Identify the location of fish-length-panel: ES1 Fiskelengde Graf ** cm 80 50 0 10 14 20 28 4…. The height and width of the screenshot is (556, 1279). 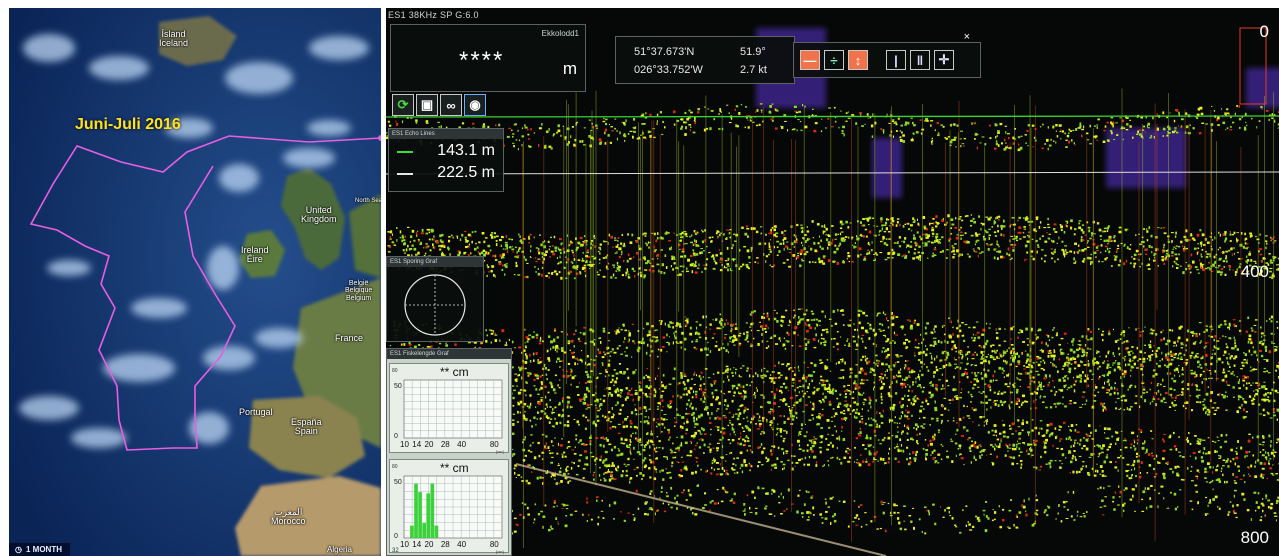
(449, 452).